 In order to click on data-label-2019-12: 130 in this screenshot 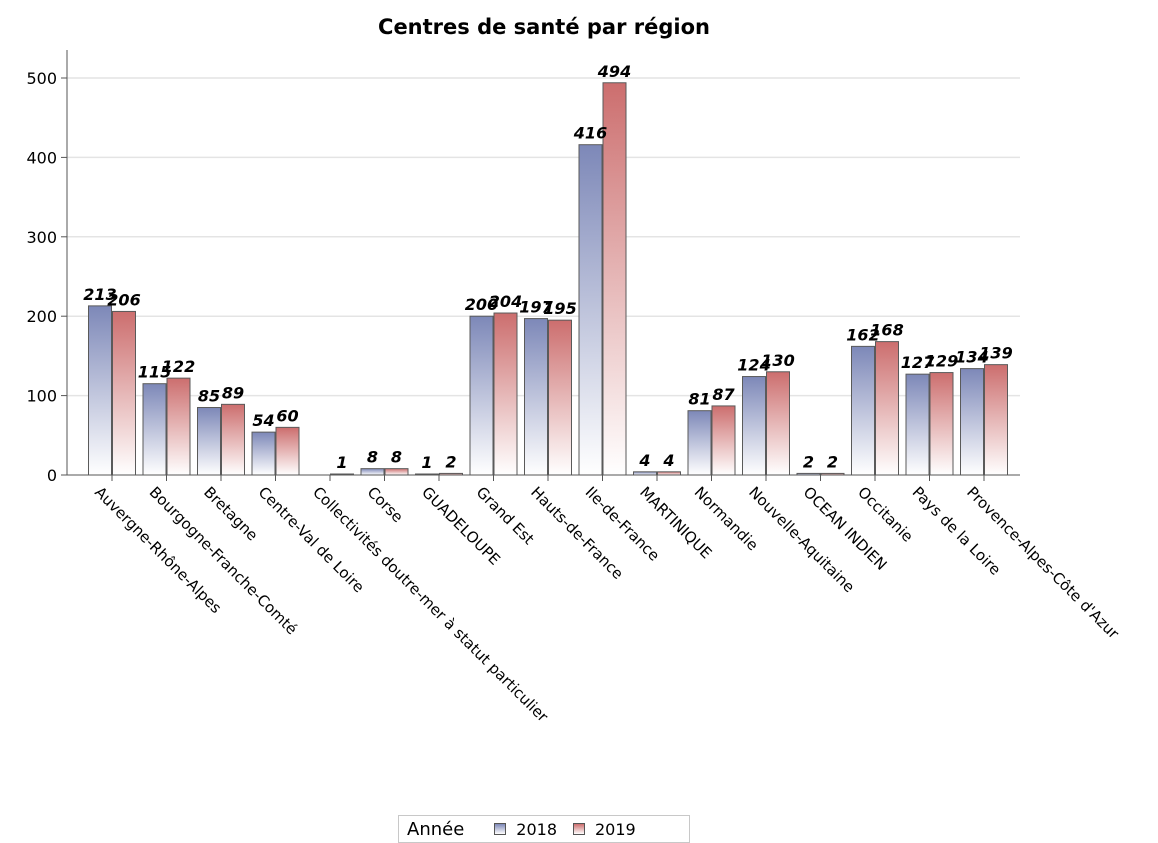, I will do `click(777, 360)`.